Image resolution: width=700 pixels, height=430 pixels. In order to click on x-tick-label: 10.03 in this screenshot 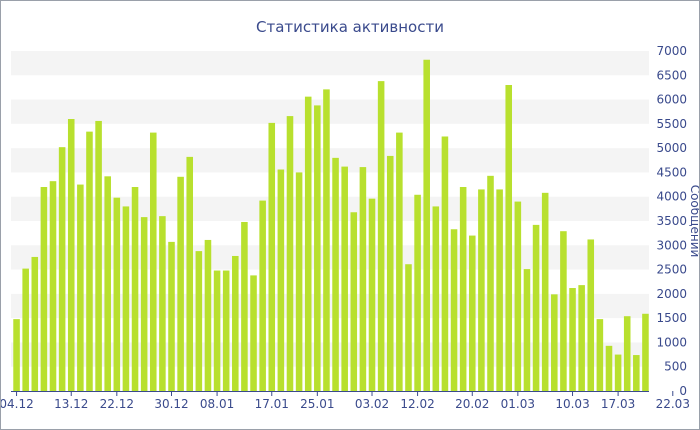, I will do `click(572, 404)`.